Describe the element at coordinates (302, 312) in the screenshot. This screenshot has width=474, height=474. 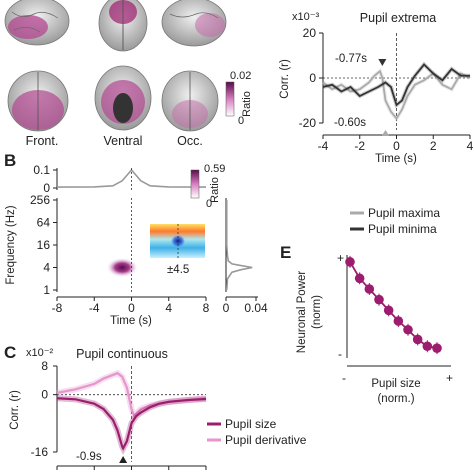
I see `panel-e-ylabel-1: Neuronal Power` at that location.